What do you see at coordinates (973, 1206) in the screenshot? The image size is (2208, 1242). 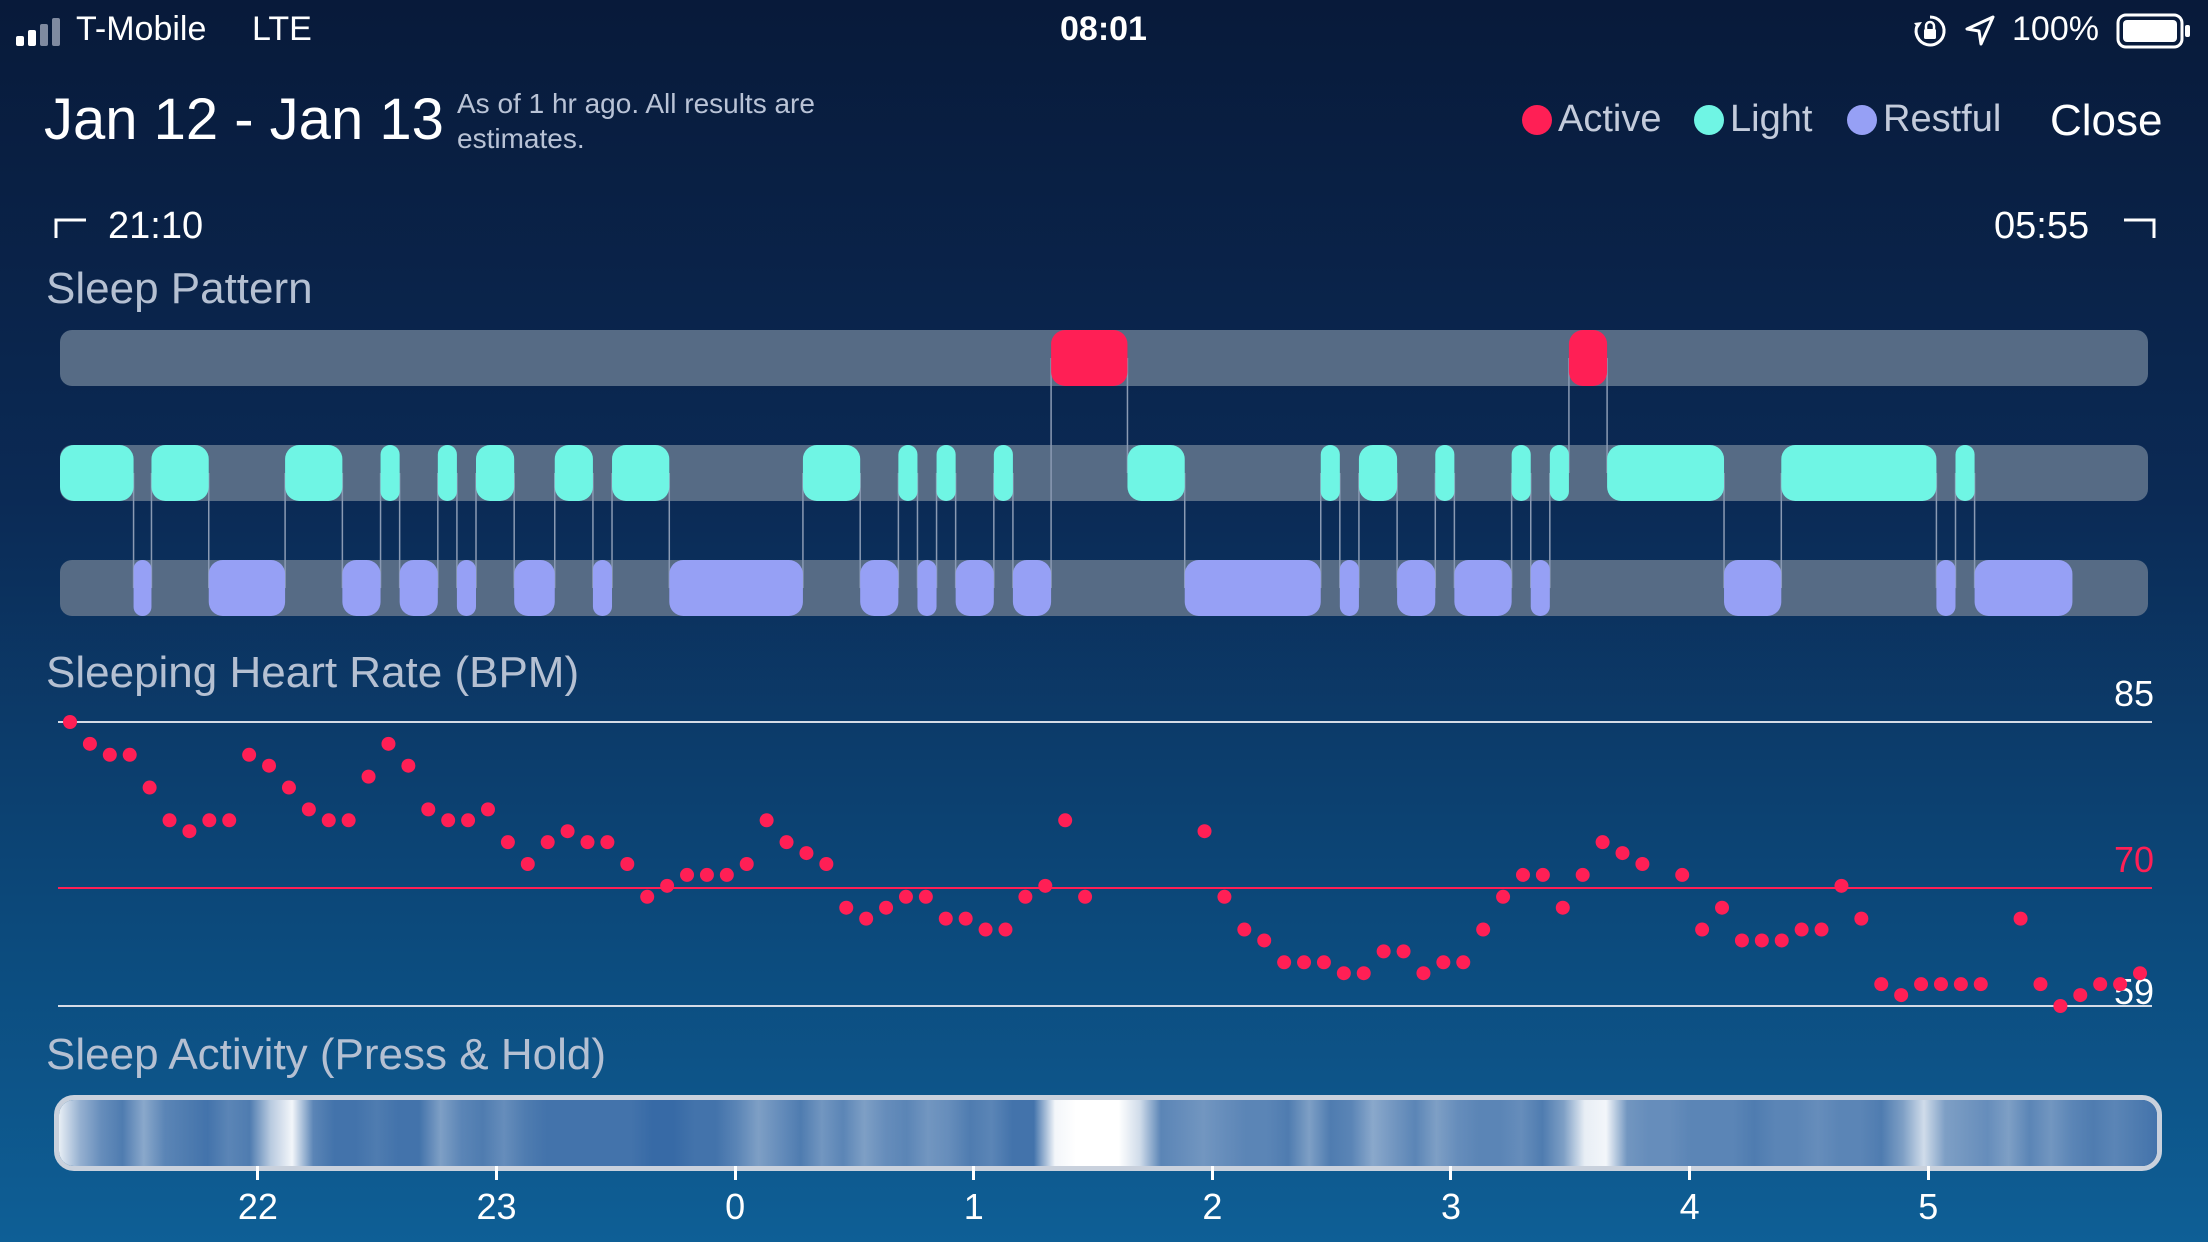 I see `axis-tick-label: 1` at bounding box center [973, 1206].